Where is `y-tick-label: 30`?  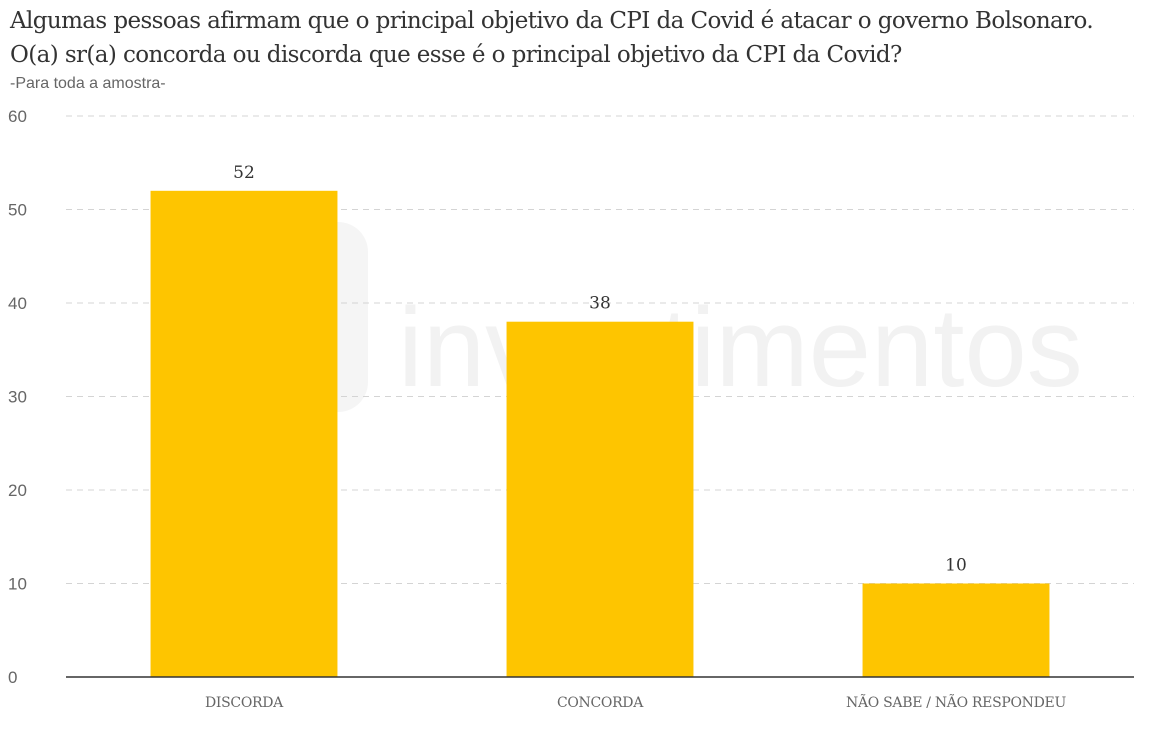
y-tick-label: 30 is located at coordinates (17, 397).